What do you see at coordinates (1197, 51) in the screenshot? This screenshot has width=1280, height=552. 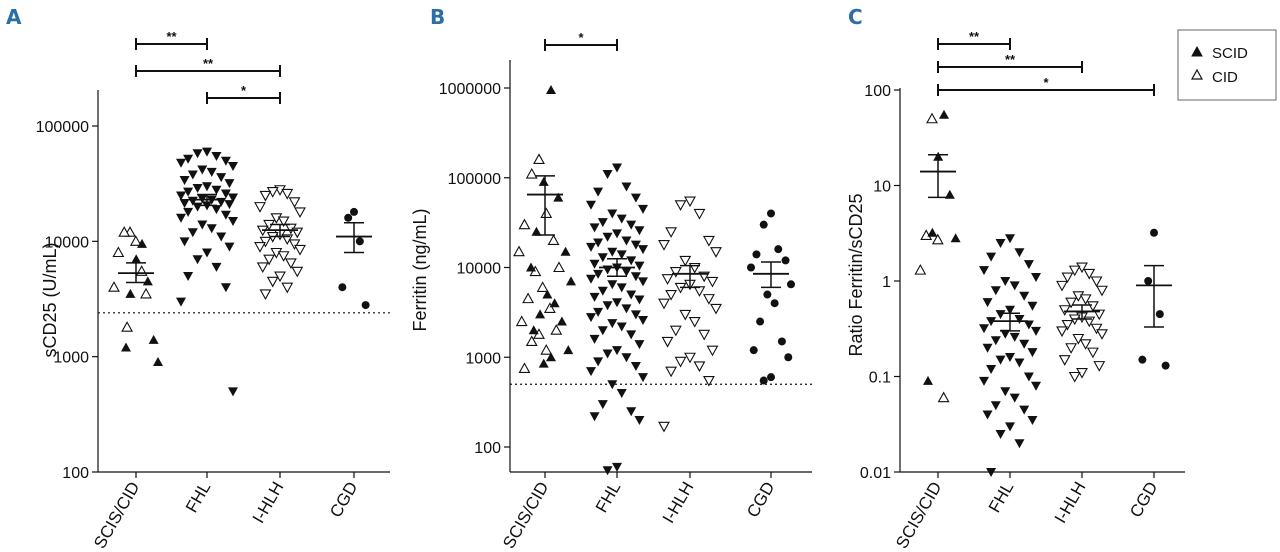 I see `legend-marker-scid` at bounding box center [1197, 51].